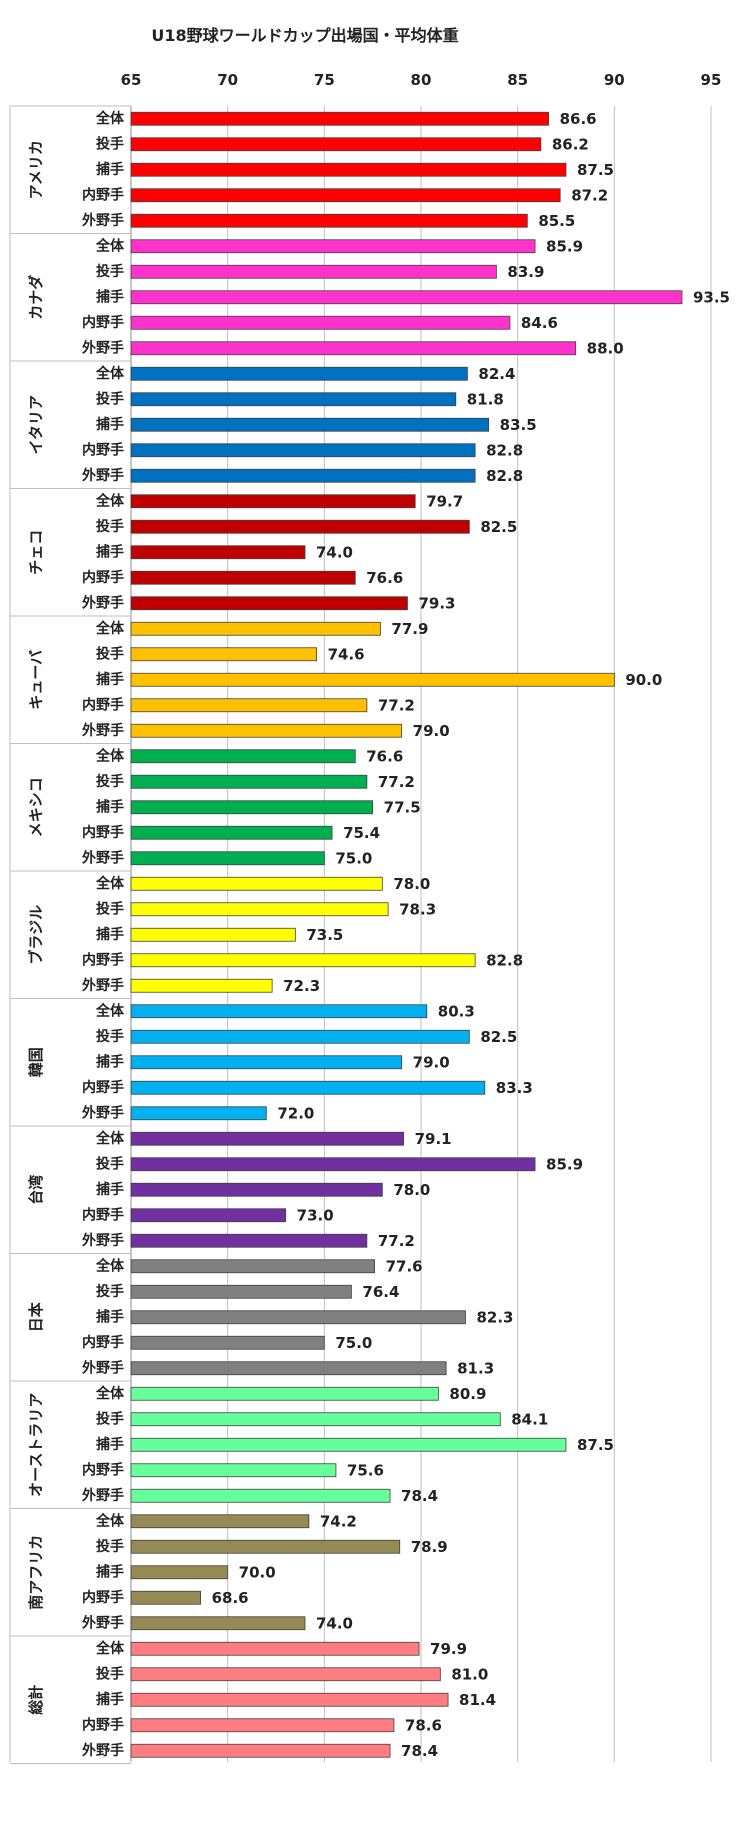 The image size is (750, 1821). What do you see at coordinates (346, 654) in the screenshot?
I see `data-label: 74.6` at bounding box center [346, 654].